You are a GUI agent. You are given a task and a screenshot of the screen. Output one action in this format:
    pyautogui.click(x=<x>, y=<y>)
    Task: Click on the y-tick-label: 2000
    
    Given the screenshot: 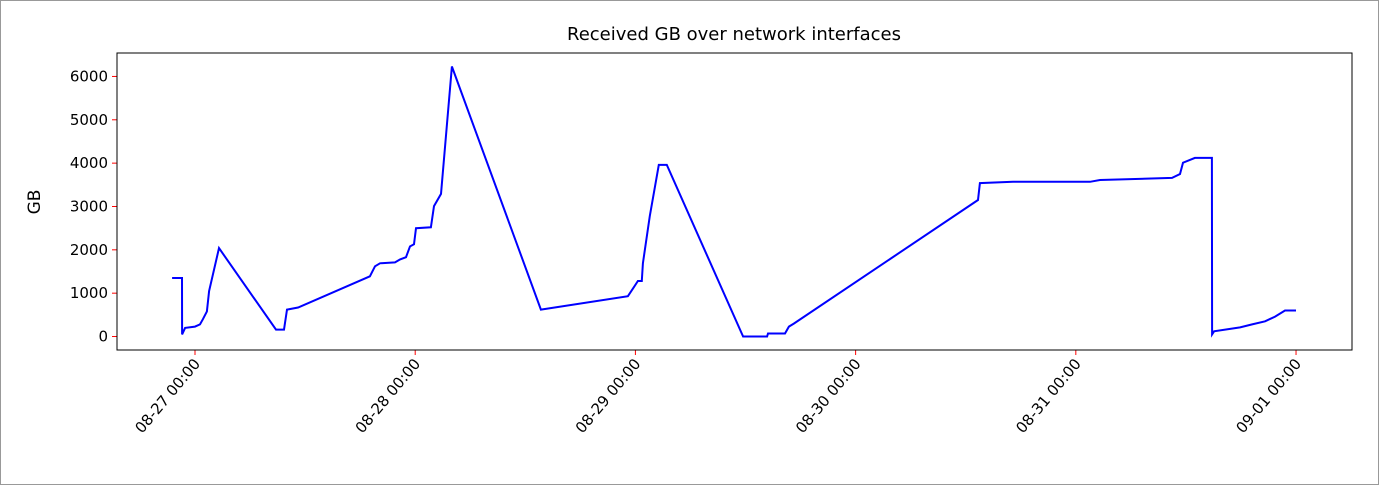 What is the action you would take?
    pyautogui.click(x=89, y=250)
    